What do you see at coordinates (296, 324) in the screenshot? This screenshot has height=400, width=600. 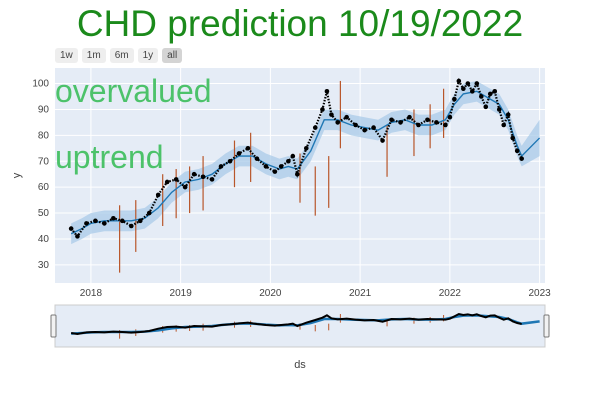 I see `slider-actual-line` at bounding box center [296, 324].